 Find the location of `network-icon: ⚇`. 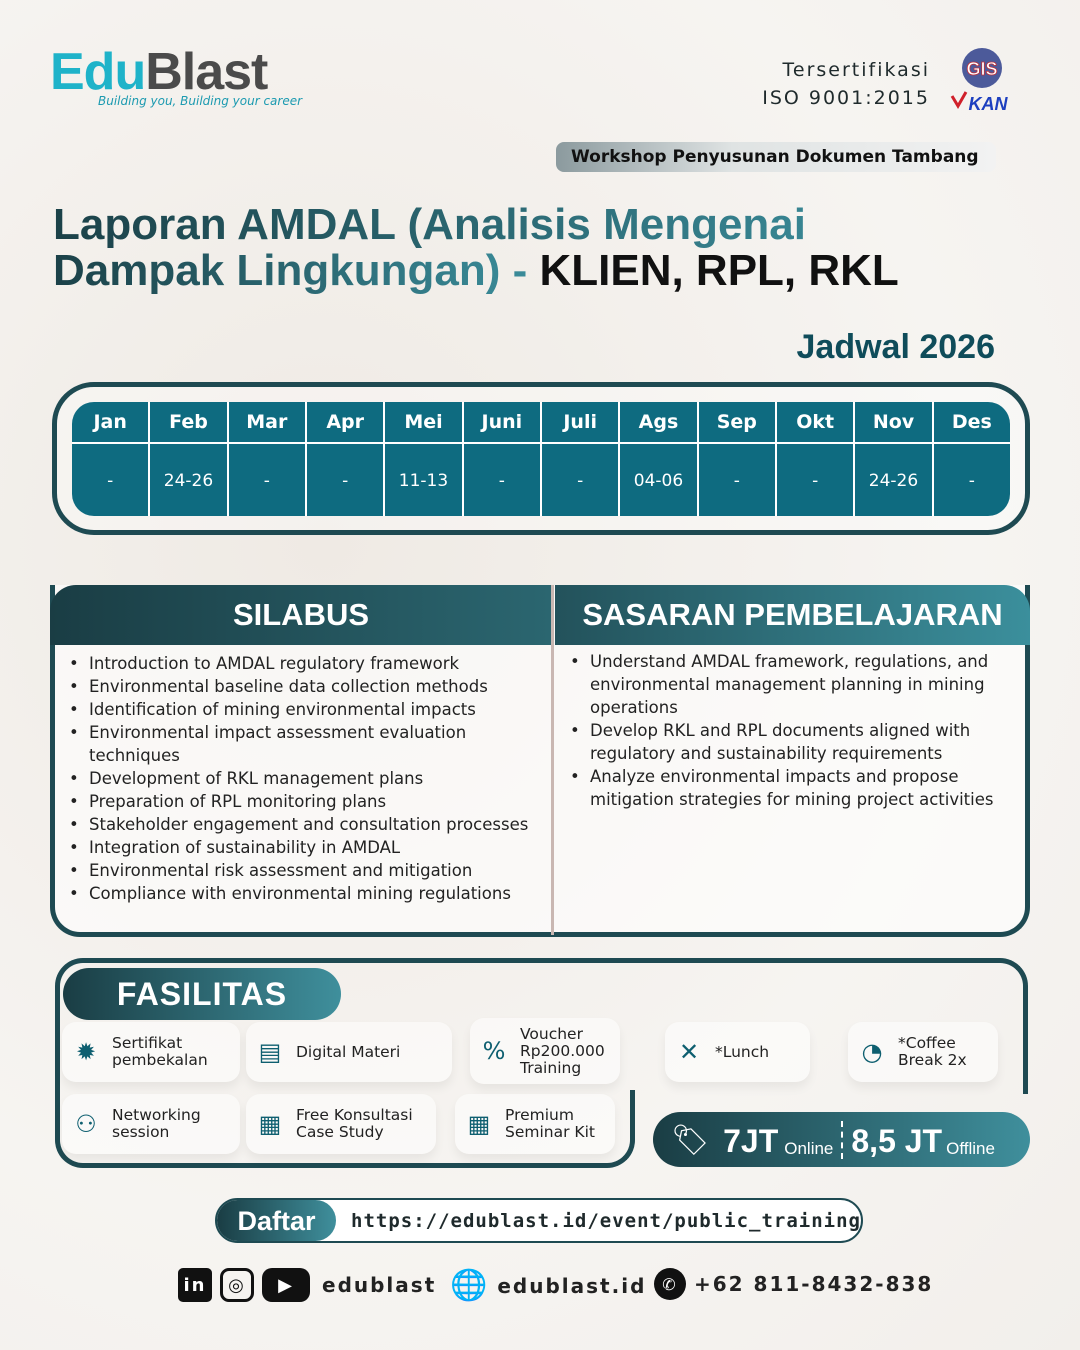

network-icon: ⚇ is located at coordinates (86, 1124).